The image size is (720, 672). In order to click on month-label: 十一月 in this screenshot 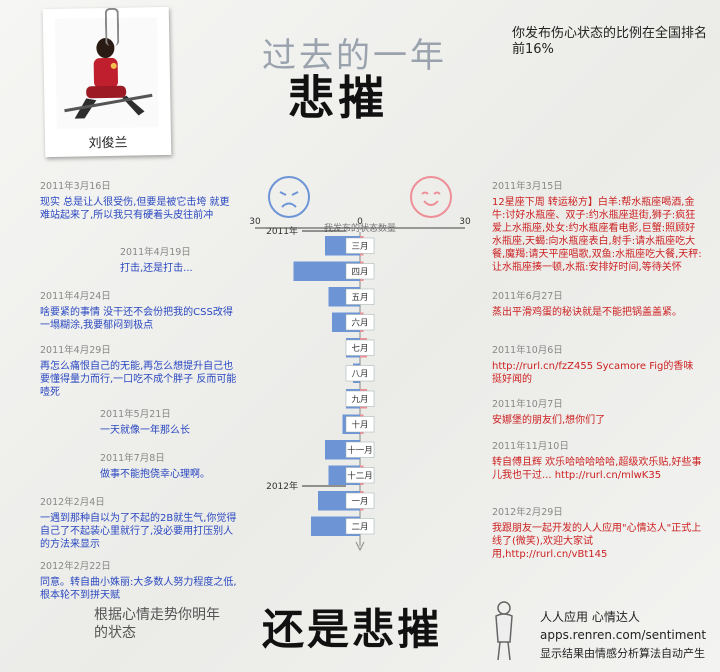, I will do `click(360, 450)`.